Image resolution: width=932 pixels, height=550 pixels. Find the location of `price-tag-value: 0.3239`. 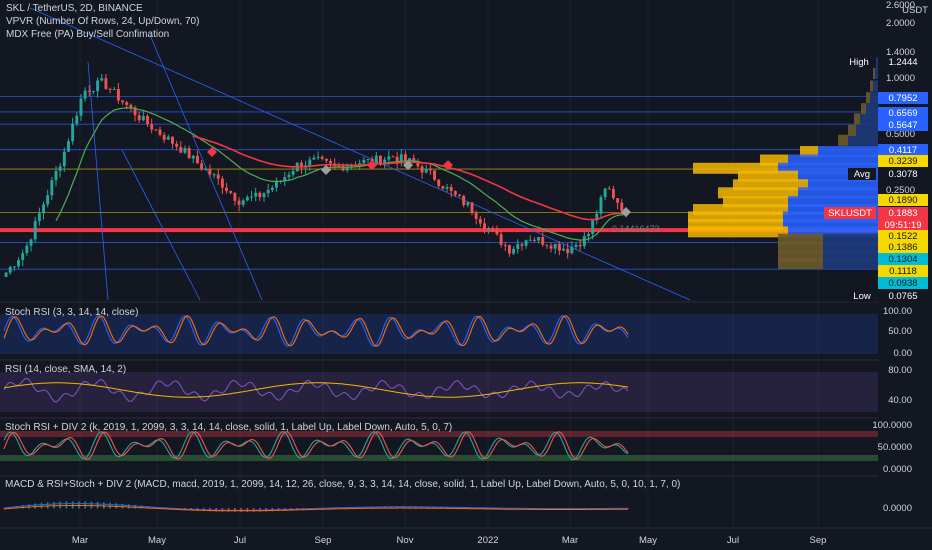

price-tag-value: 0.3239 is located at coordinates (902, 161).